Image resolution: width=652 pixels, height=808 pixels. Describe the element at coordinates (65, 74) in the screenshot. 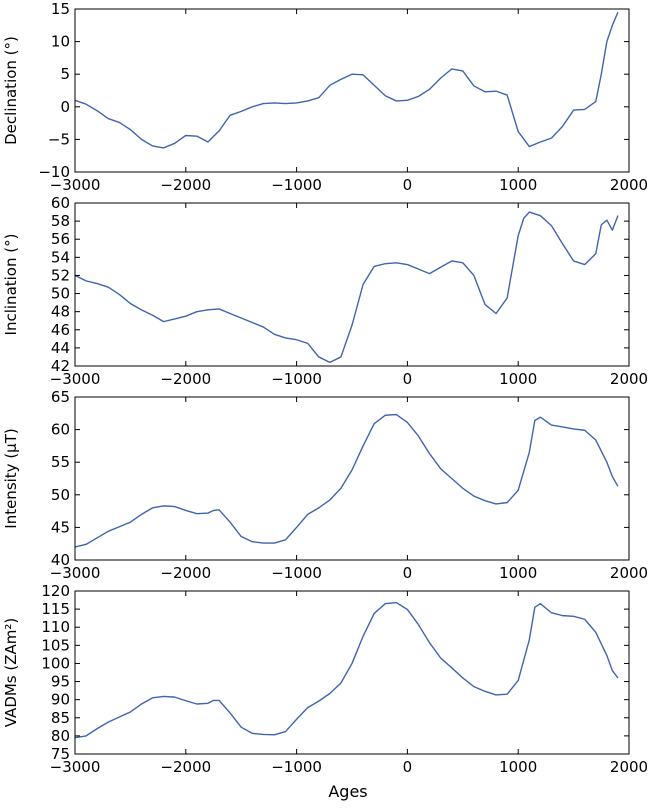

I see `y-tick-label: 5` at that location.